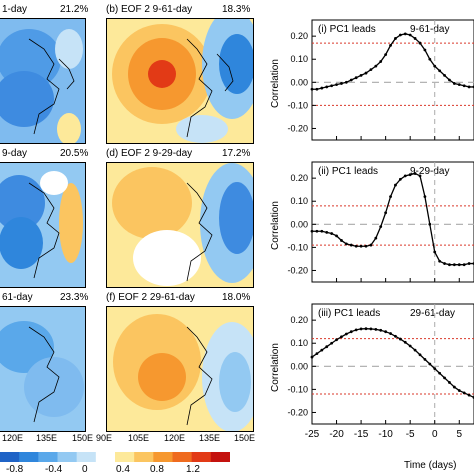 The image size is (474, 475). Describe the element at coordinates (210, 438) in the screenshot. I see `lon-right-3: 135E` at that location.